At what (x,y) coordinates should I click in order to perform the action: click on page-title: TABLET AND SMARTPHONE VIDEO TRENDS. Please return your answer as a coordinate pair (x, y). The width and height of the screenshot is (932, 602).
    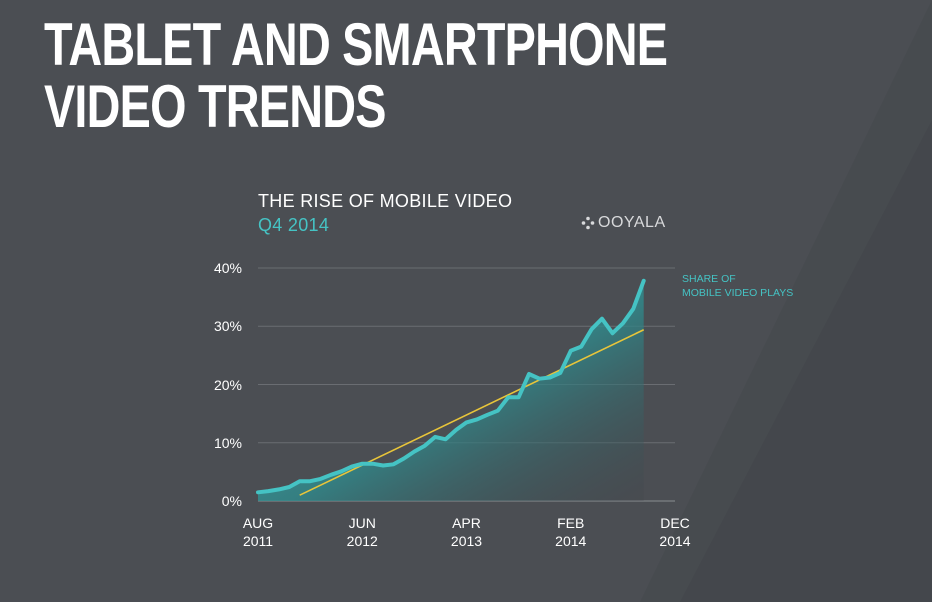
    Looking at the image, I should click on (356, 75).